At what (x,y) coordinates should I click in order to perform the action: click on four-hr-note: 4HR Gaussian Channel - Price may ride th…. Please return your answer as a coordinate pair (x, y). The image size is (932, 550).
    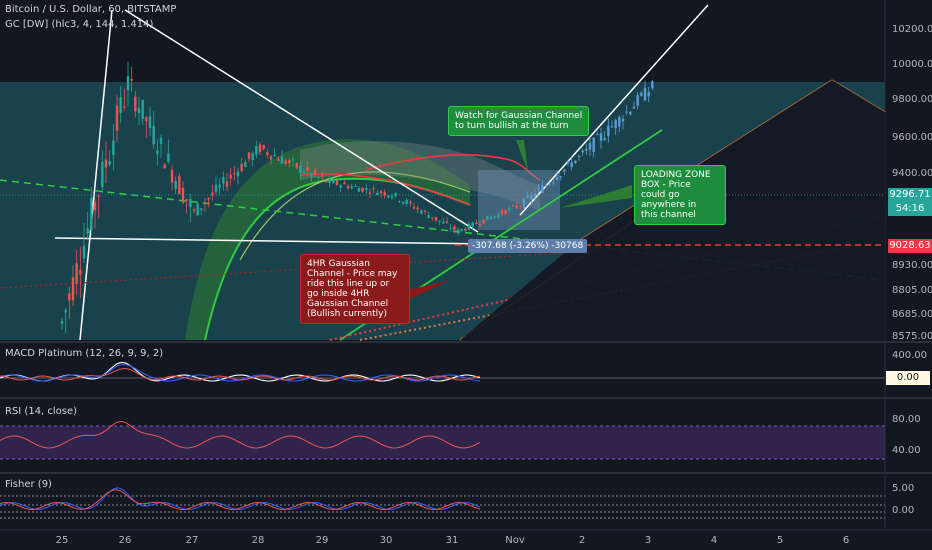
    Looking at the image, I should click on (355, 289).